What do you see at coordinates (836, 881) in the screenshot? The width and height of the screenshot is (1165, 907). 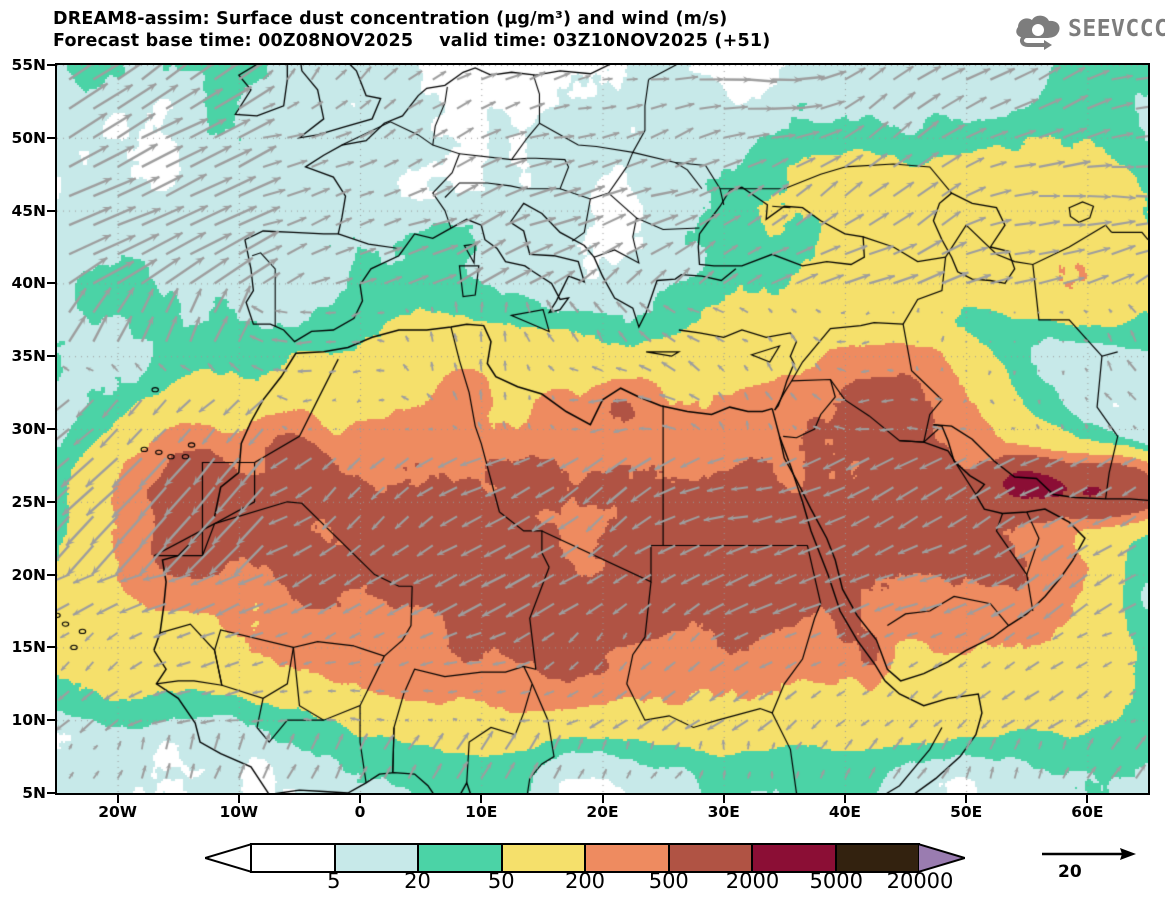 I see `colorbar-tick-5000: 5000` at bounding box center [836, 881].